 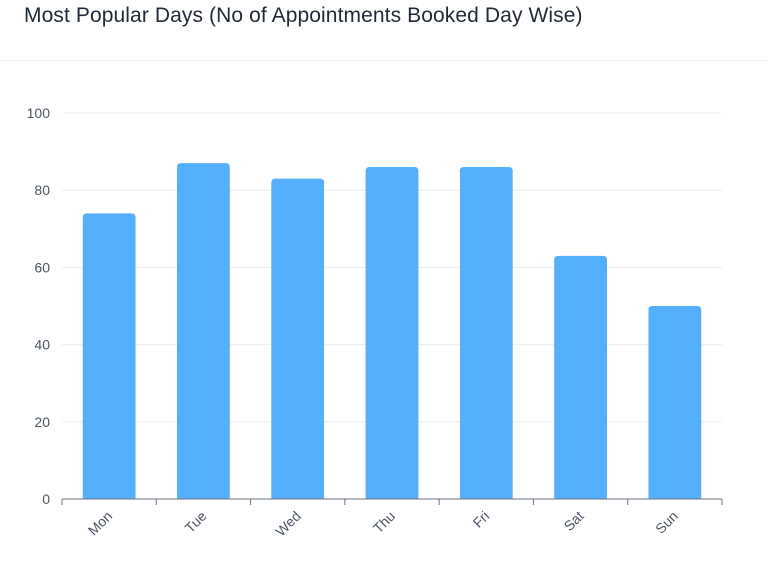 I want to click on bar-sat, so click(x=580, y=377).